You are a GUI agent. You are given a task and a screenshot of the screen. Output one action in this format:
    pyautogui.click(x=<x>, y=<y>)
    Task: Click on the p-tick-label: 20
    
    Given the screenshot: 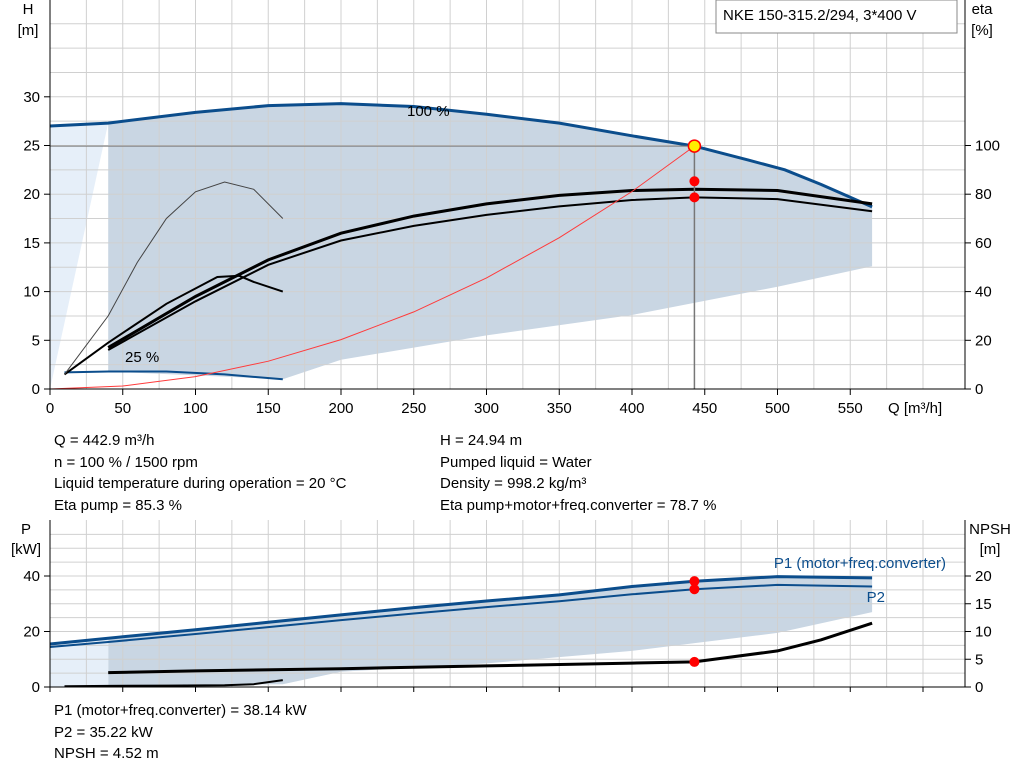 What is the action you would take?
    pyautogui.click(x=31, y=632)
    